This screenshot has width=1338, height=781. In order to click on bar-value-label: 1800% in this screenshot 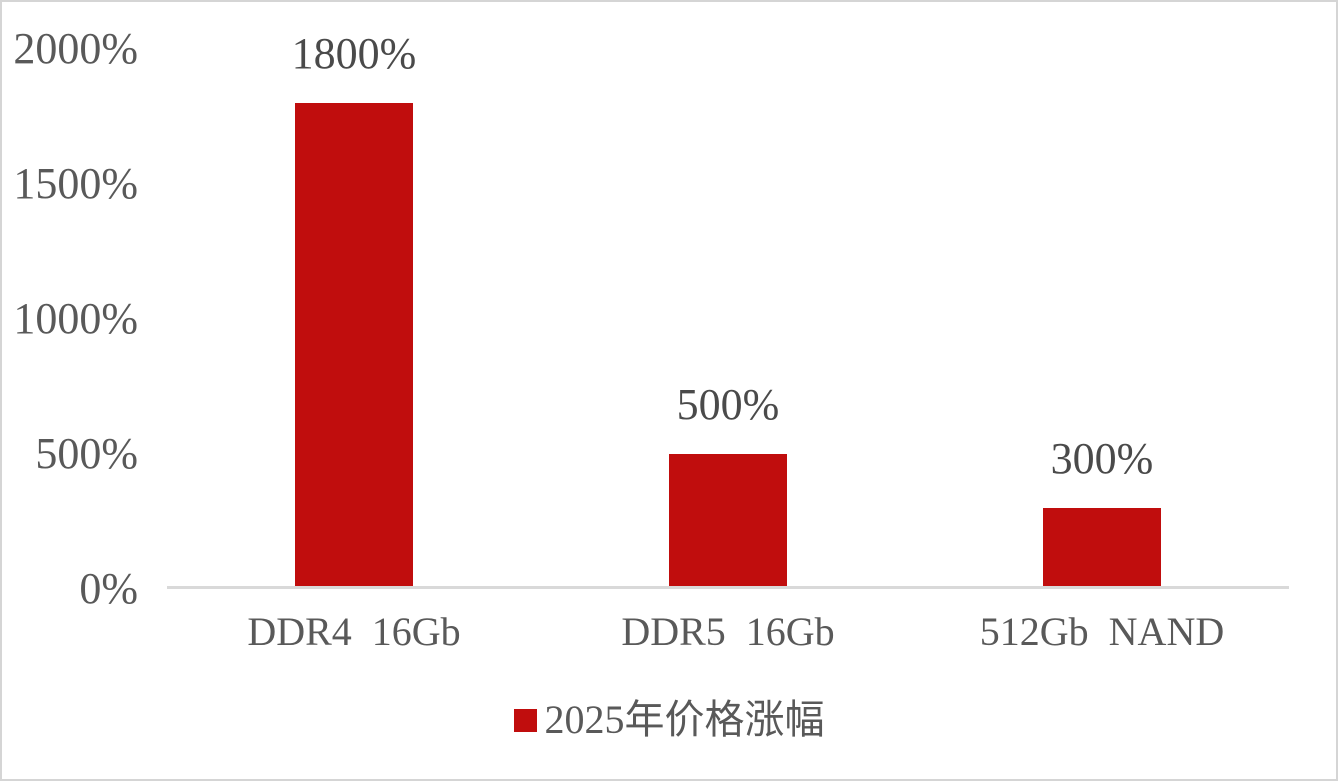, I will do `click(354, 53)`.